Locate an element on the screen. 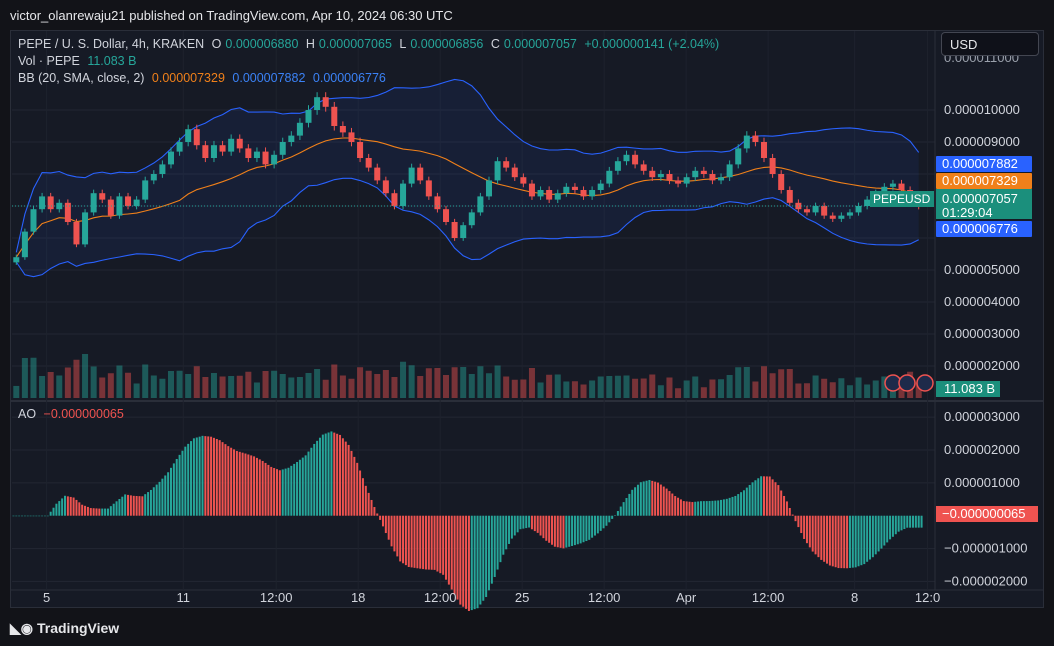 The height and width of the screenshot is (646, 1054). ao-legend: AO −0.000000065 is located at coordinates (73, 414).